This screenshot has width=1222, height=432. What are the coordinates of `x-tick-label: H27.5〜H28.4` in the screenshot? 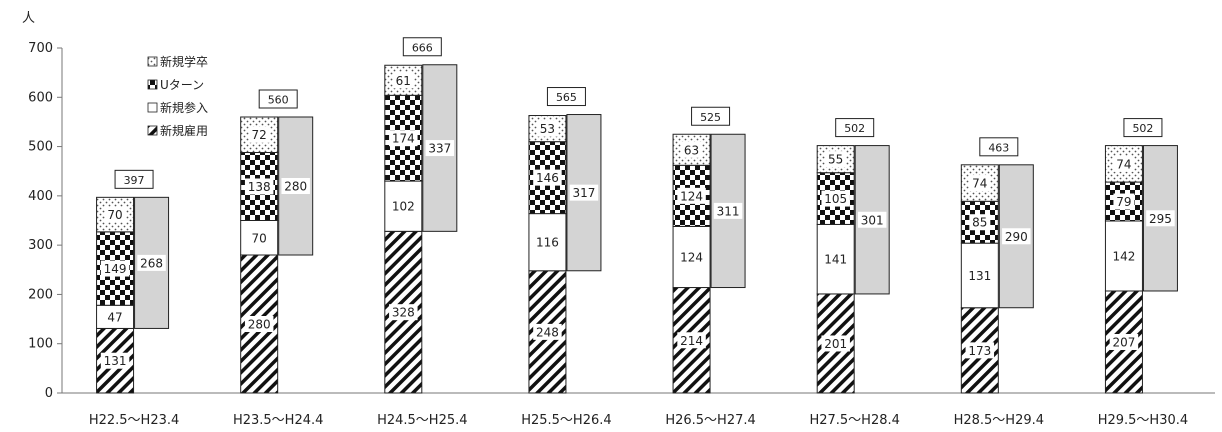 It's located at (854, 420).